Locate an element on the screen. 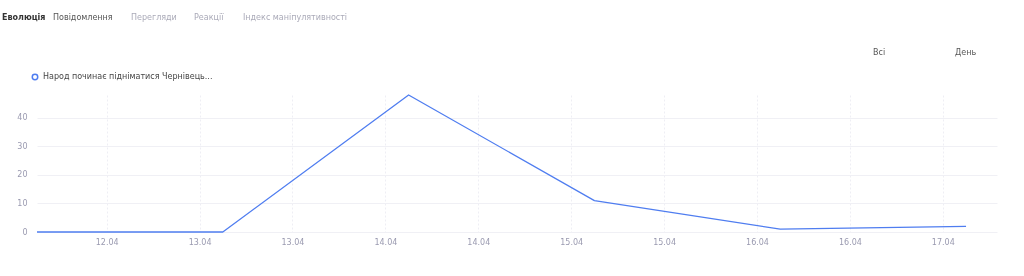  text: День is located at coordinates (966, 52).